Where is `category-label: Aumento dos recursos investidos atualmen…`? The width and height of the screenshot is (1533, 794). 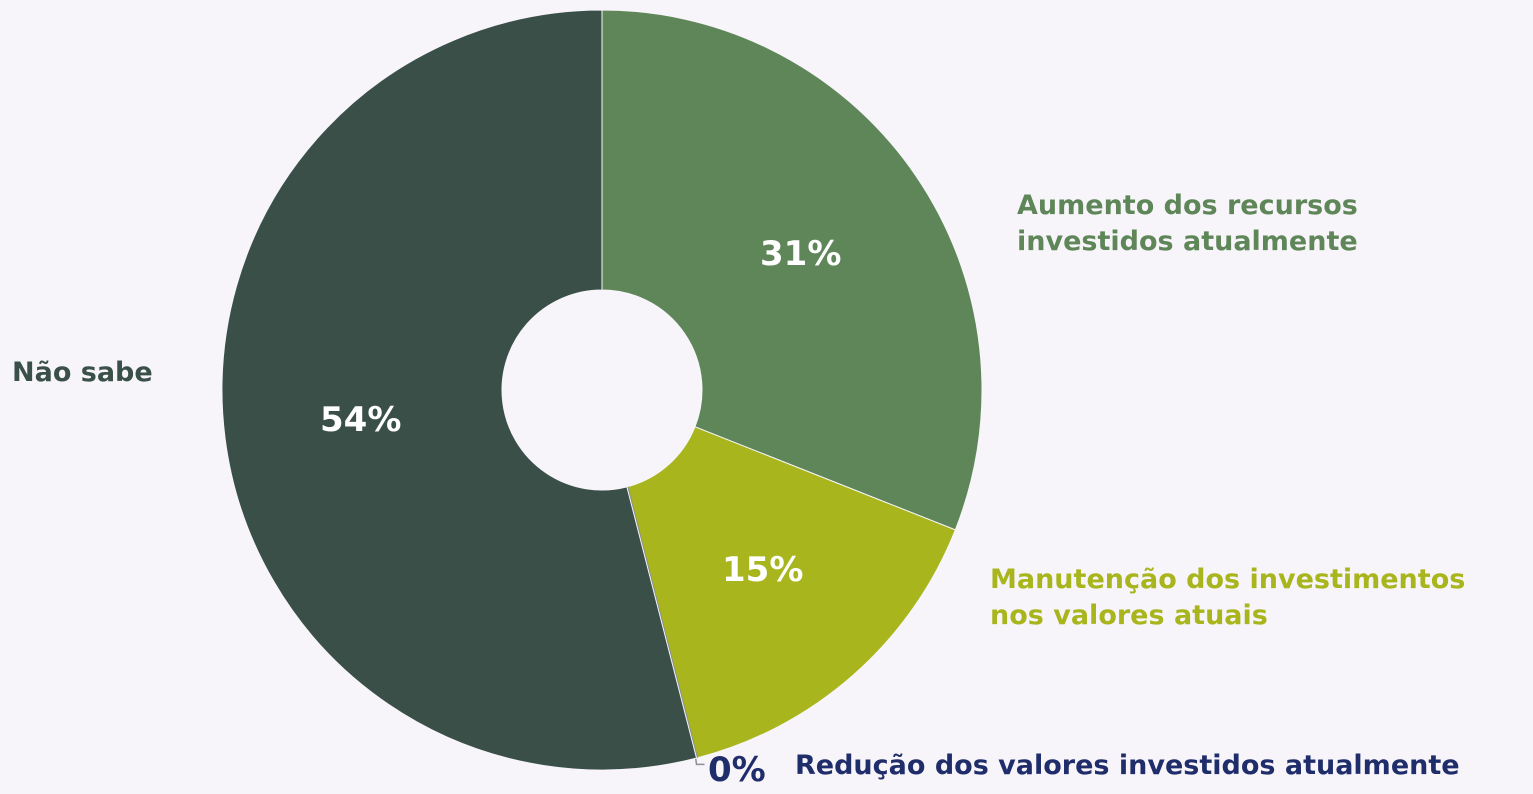
category-label: Aumento dos recursos investidos atualmen… is located at coordinates (1187, 224).